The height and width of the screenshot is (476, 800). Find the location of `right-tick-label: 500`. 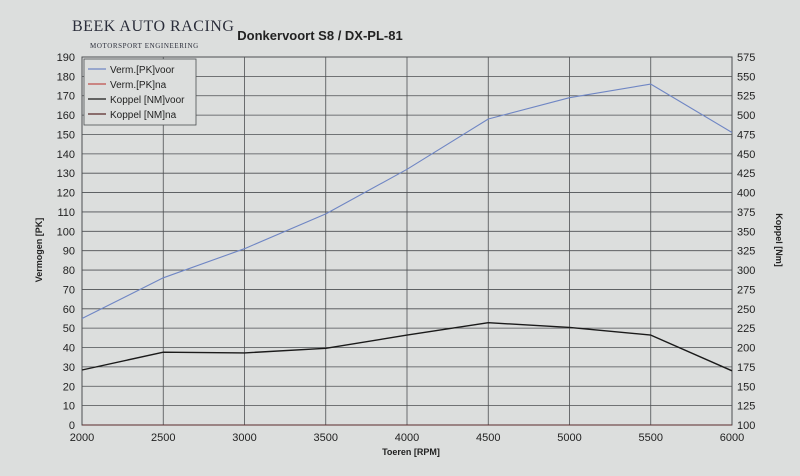

right-tick-label: 500 is located at coordinates (746, 116).